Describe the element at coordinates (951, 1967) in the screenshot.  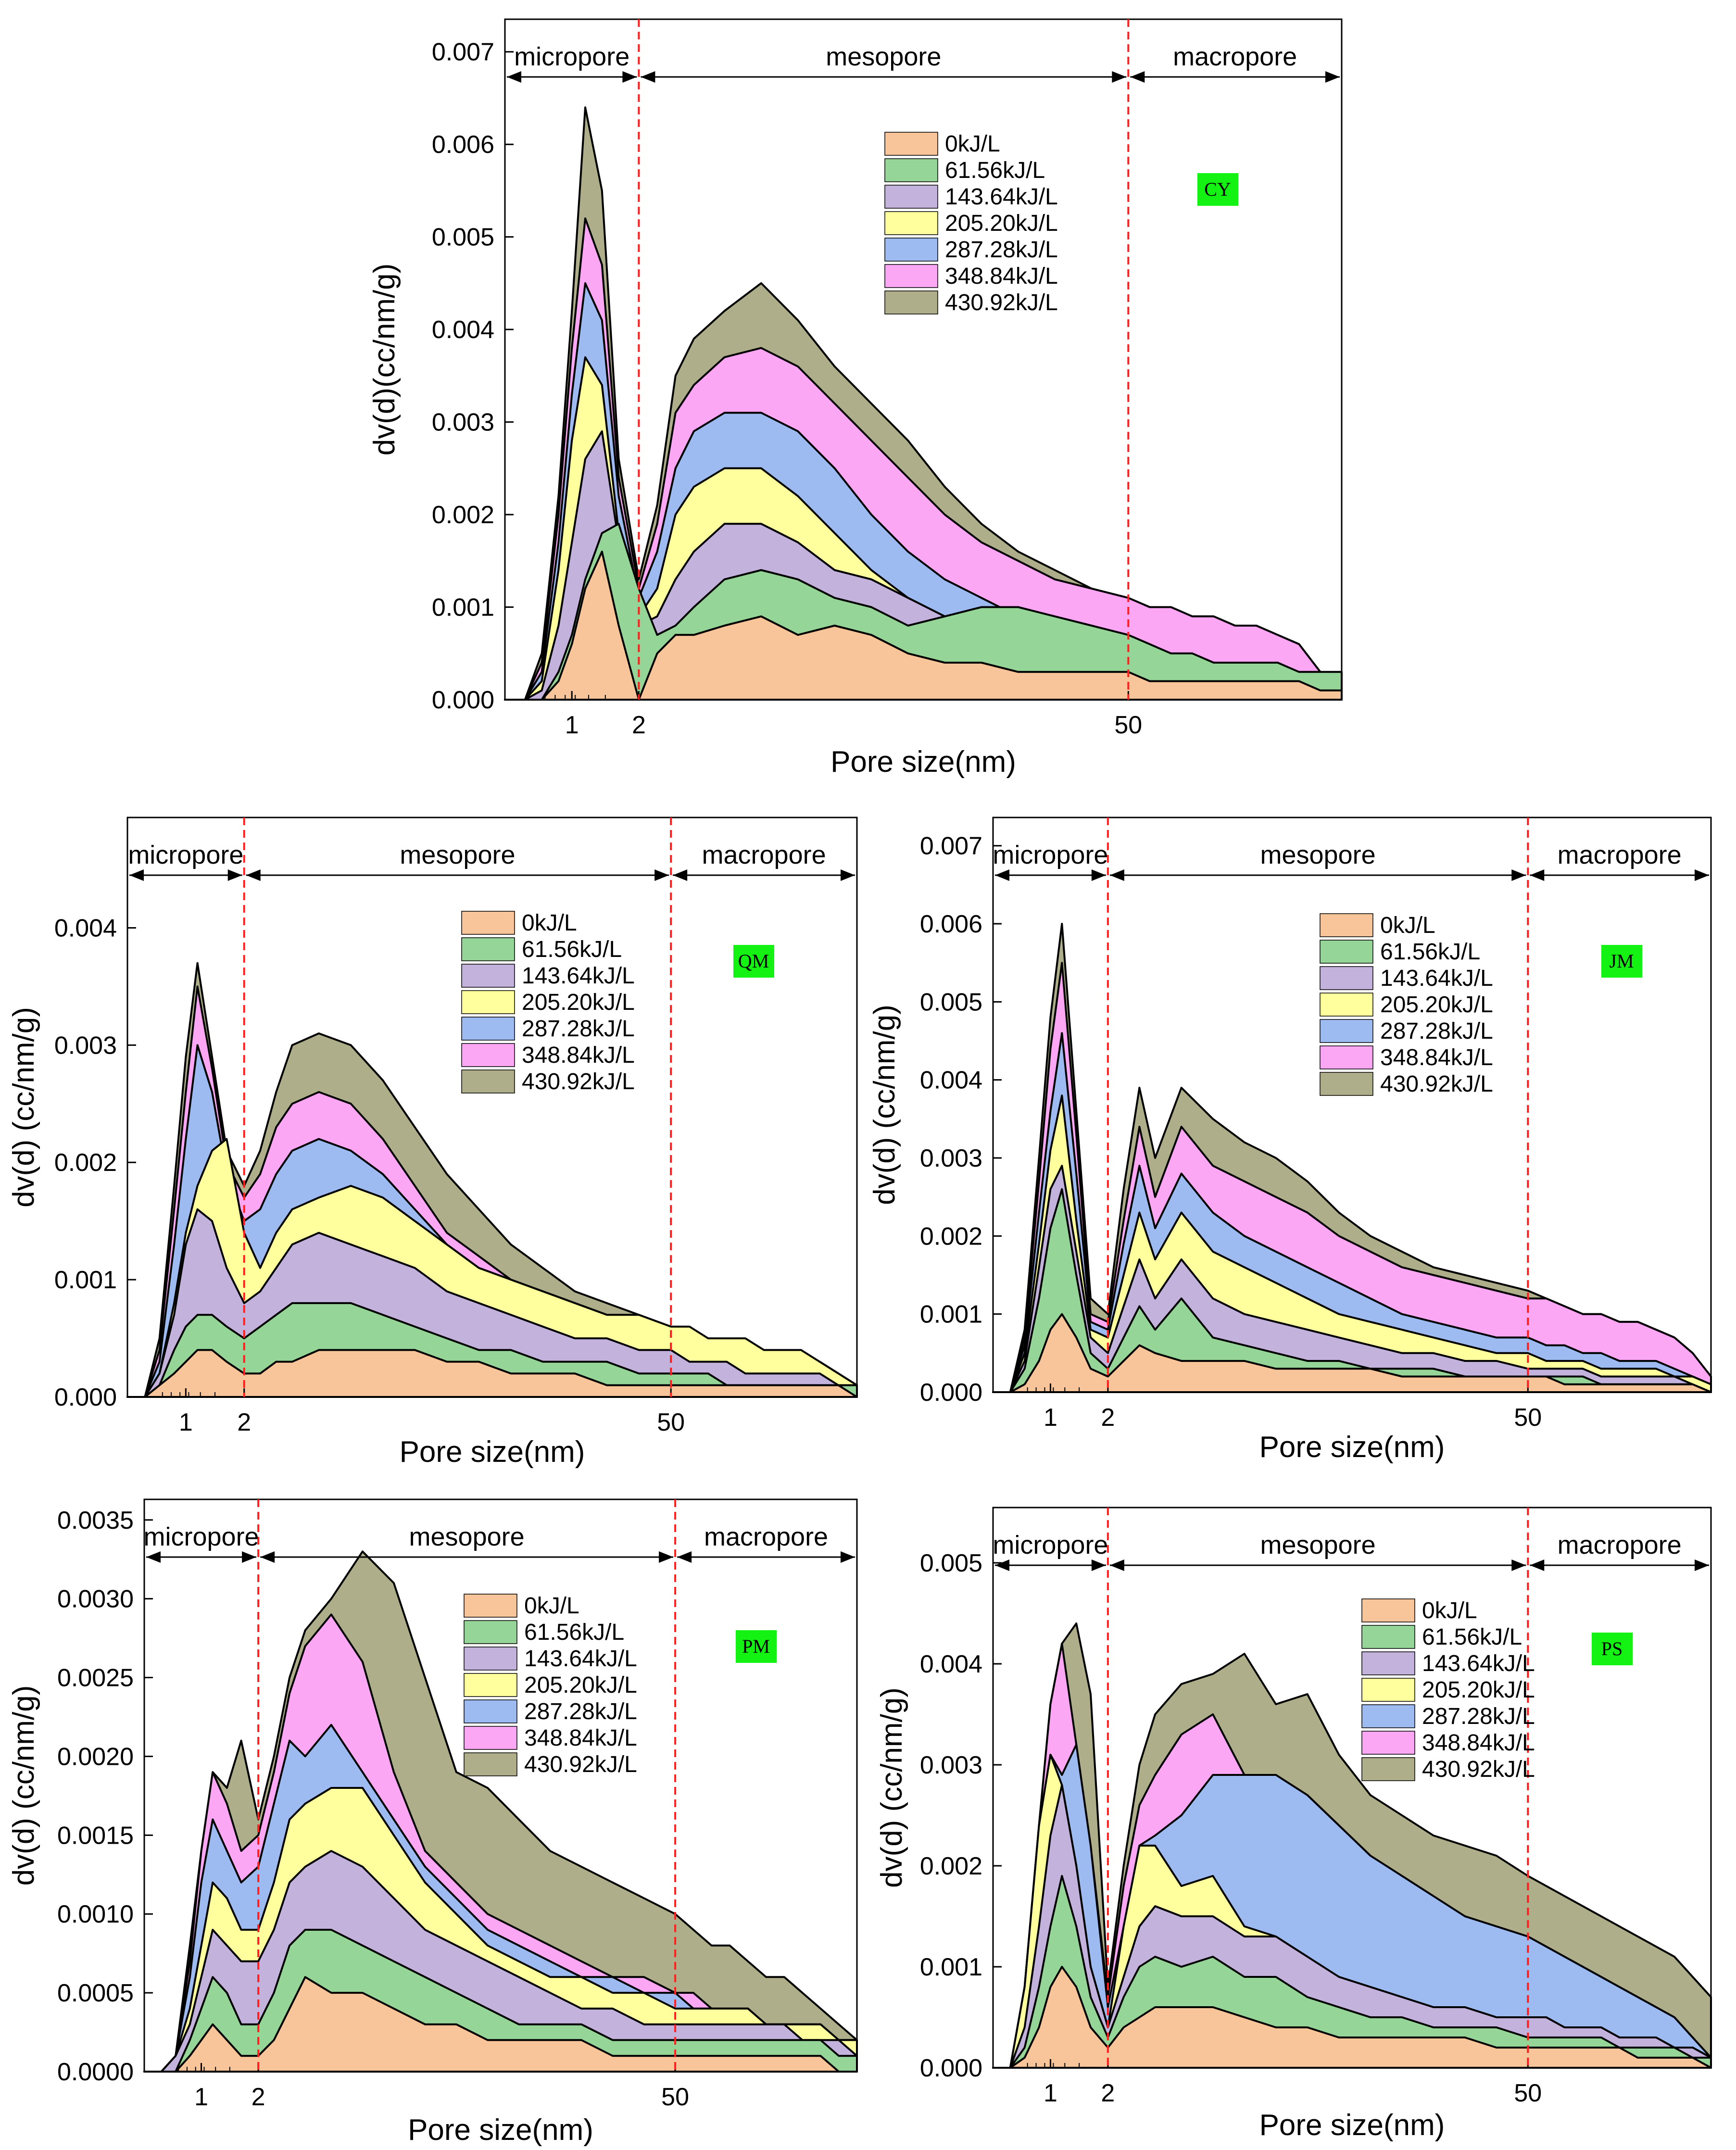
I see `y-tick-label: 0.001` at that location.